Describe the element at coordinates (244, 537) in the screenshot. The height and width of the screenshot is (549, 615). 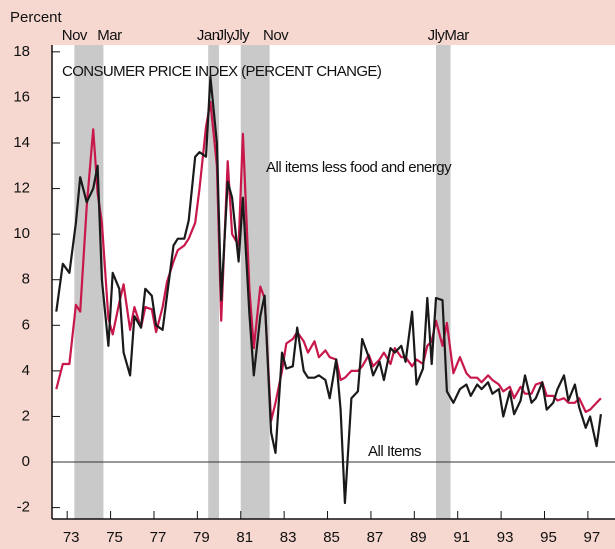
I see `x-tick-label: 81` at that location.